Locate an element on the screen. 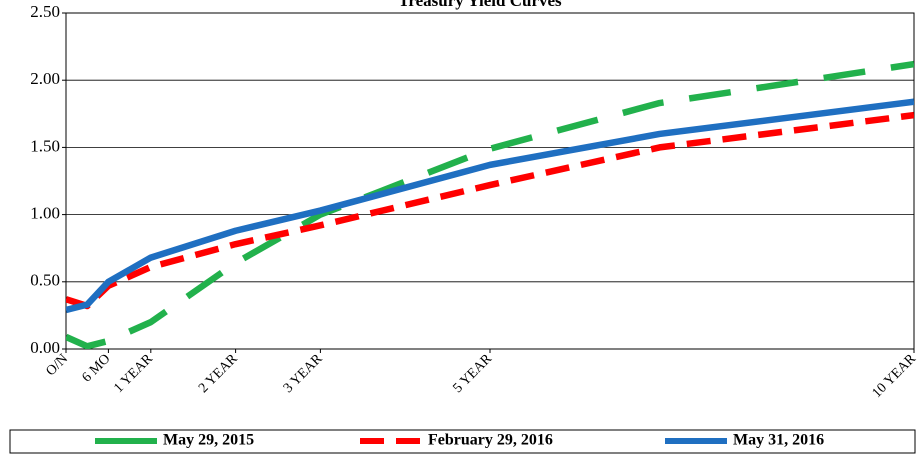 The width and height of the screenshot is (917, 454). legend-label: February 29, 2016 is located at coordinates (490, 440).